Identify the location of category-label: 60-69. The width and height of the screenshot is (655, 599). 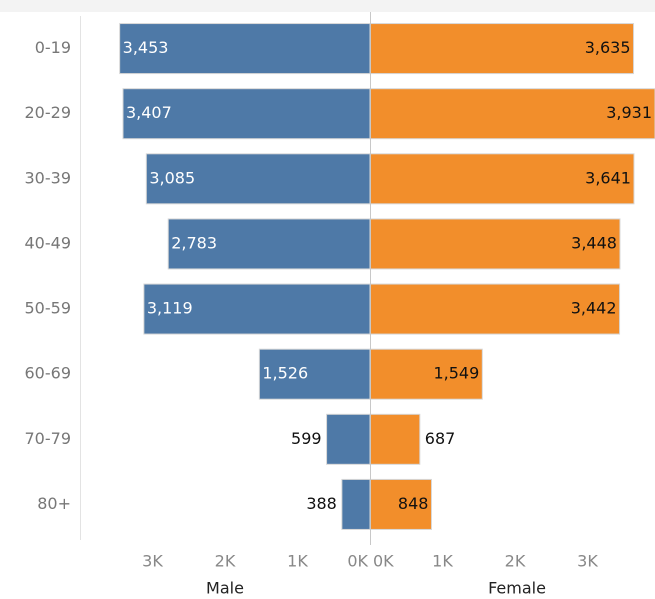
(48, 373).